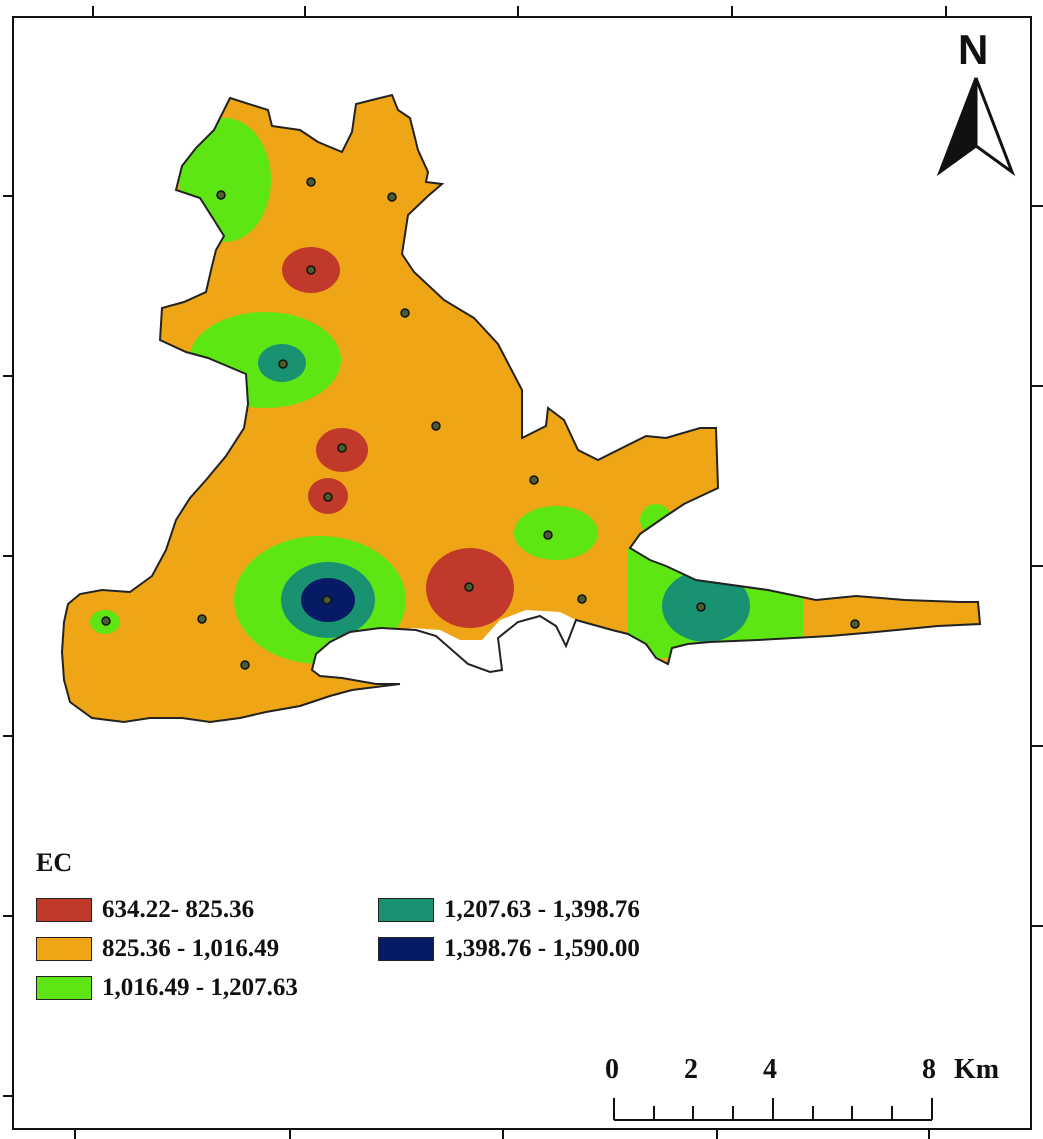 Image resolution: width=1043 pixels, height=1139 pixels. Describe the element at coordinates (200, 987) in the screenshot. I see `legend-label: 1,016.49 - 1,207.63` at that location.